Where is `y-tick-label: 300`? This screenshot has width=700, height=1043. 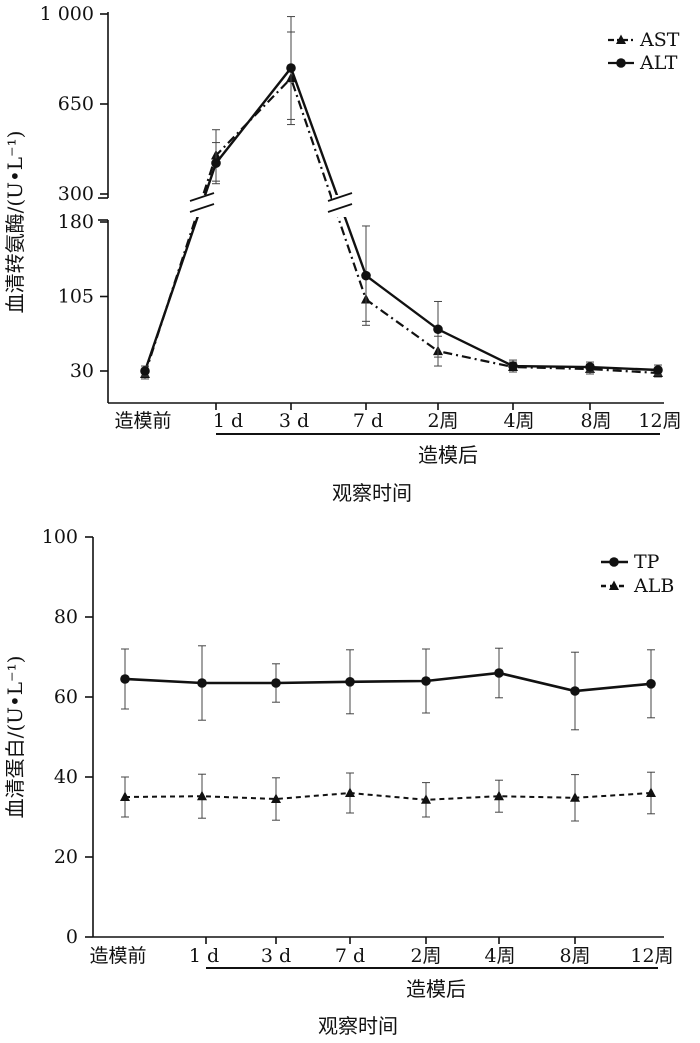 y-tick-label: 300 is located at coordinates (76, 194).